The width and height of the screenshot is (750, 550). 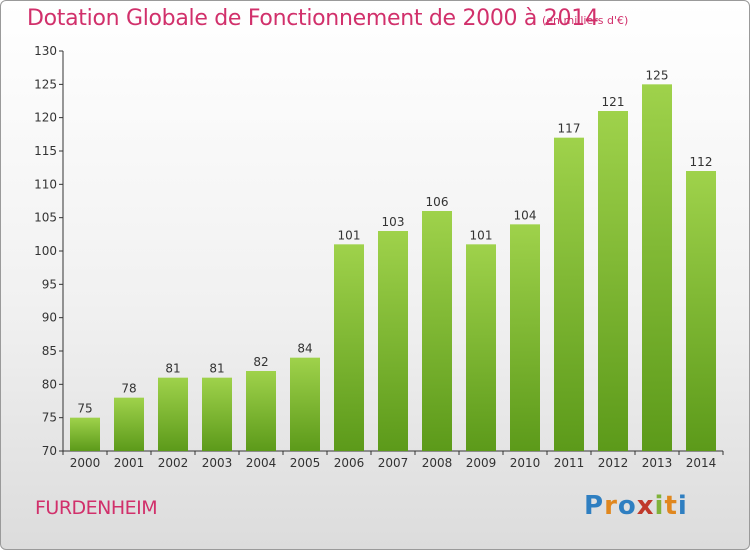 I want to click on x-tick-label: 2010, so click(x=525, y=463).